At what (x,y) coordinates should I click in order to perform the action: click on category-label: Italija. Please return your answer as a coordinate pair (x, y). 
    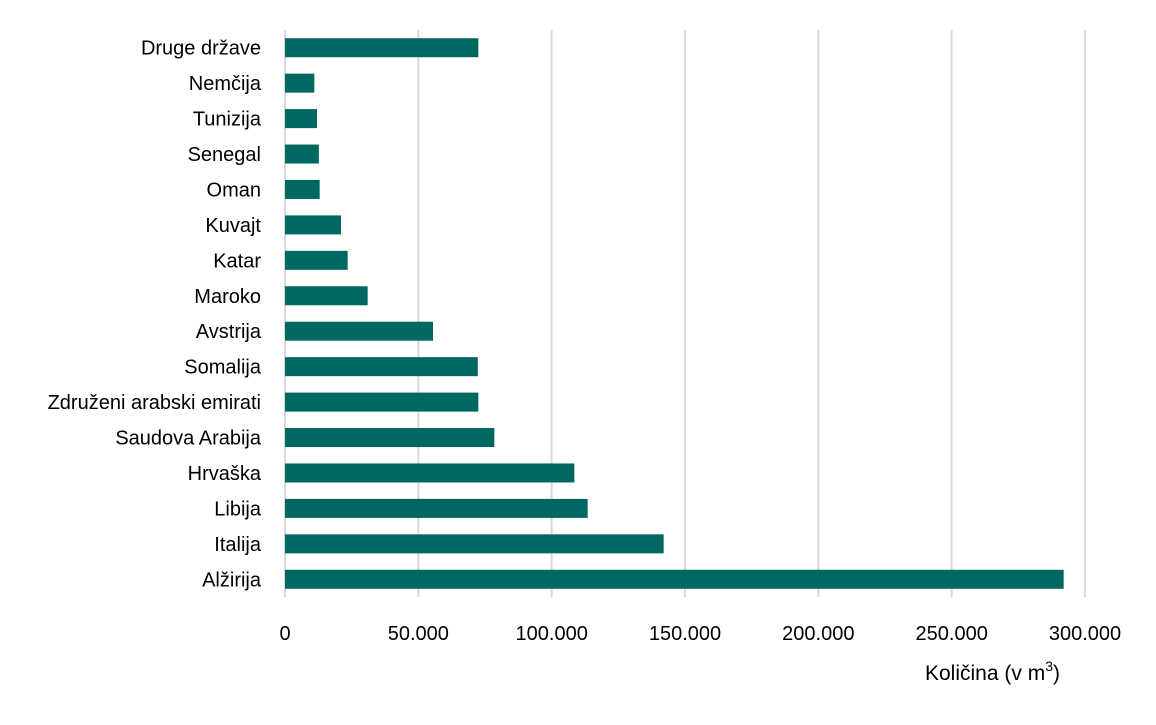
    Looking at the image, I should click on (238, 545).